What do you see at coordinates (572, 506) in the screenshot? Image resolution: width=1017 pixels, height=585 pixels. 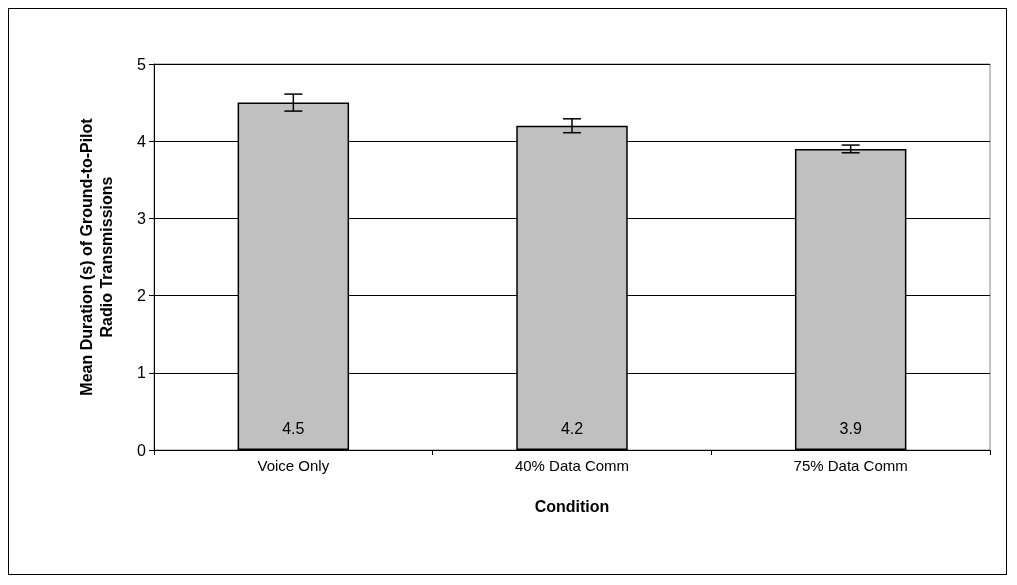 I see `x-axis-title: Condition` at bounding box center [572, 506].